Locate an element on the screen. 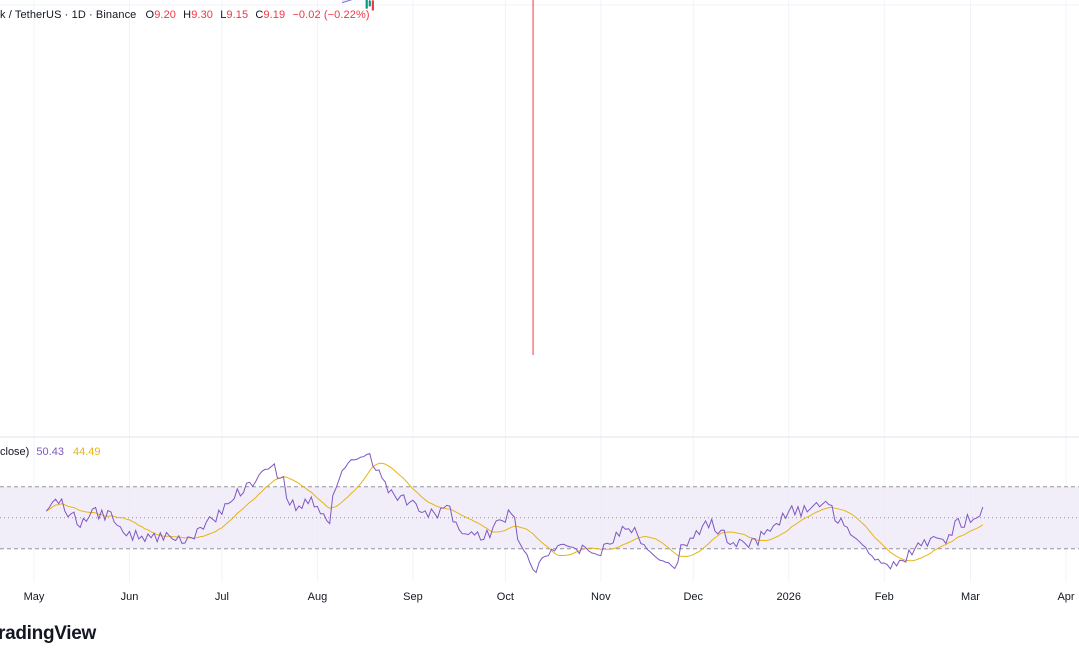 The width and height of the screenshot is (1079, 656). time-axis: May Jun Jul Aug Sep Oct Nov Dec 2026 Feb Mar Apr is located at coordinates (549, 597).